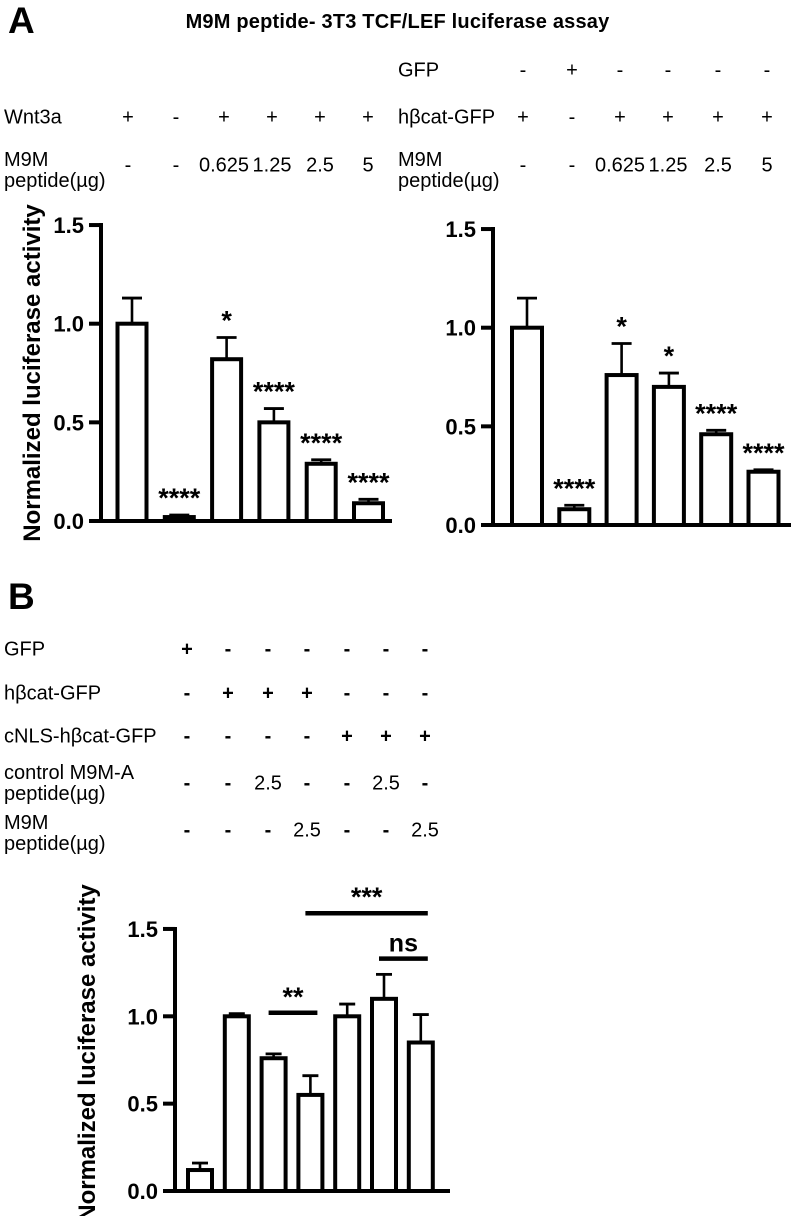 Image resolution: width=795 pixels, height=1216 pixels. I want to click on condition-row-label: hβcat-GFP, so click(53, 693).